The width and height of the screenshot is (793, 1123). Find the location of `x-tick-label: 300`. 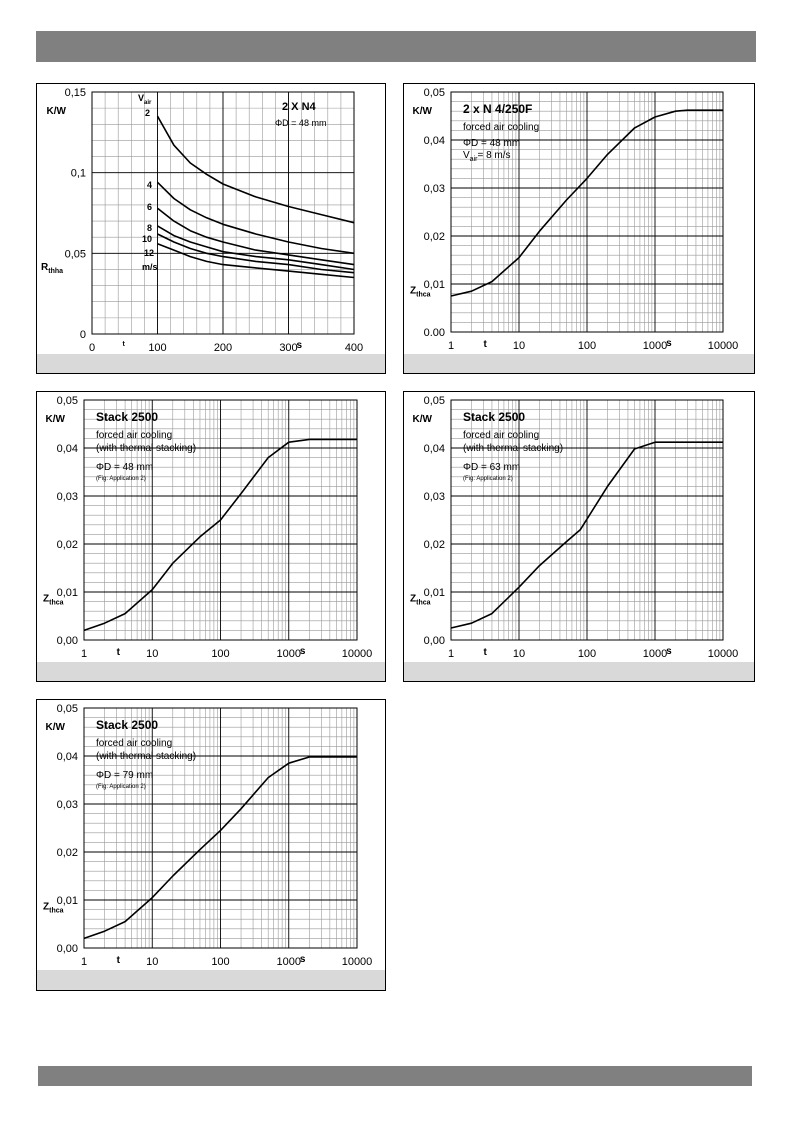

x-tick-label: 300 is located at coordinates (288, 348).